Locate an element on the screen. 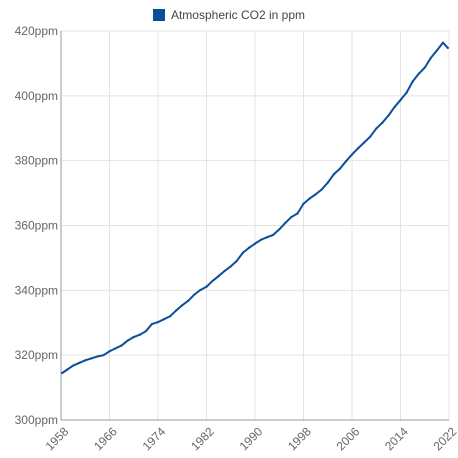 The height and width of the screenshot is (458, 458). x-tick-label: 1998 is located at coordinates (299, 438).